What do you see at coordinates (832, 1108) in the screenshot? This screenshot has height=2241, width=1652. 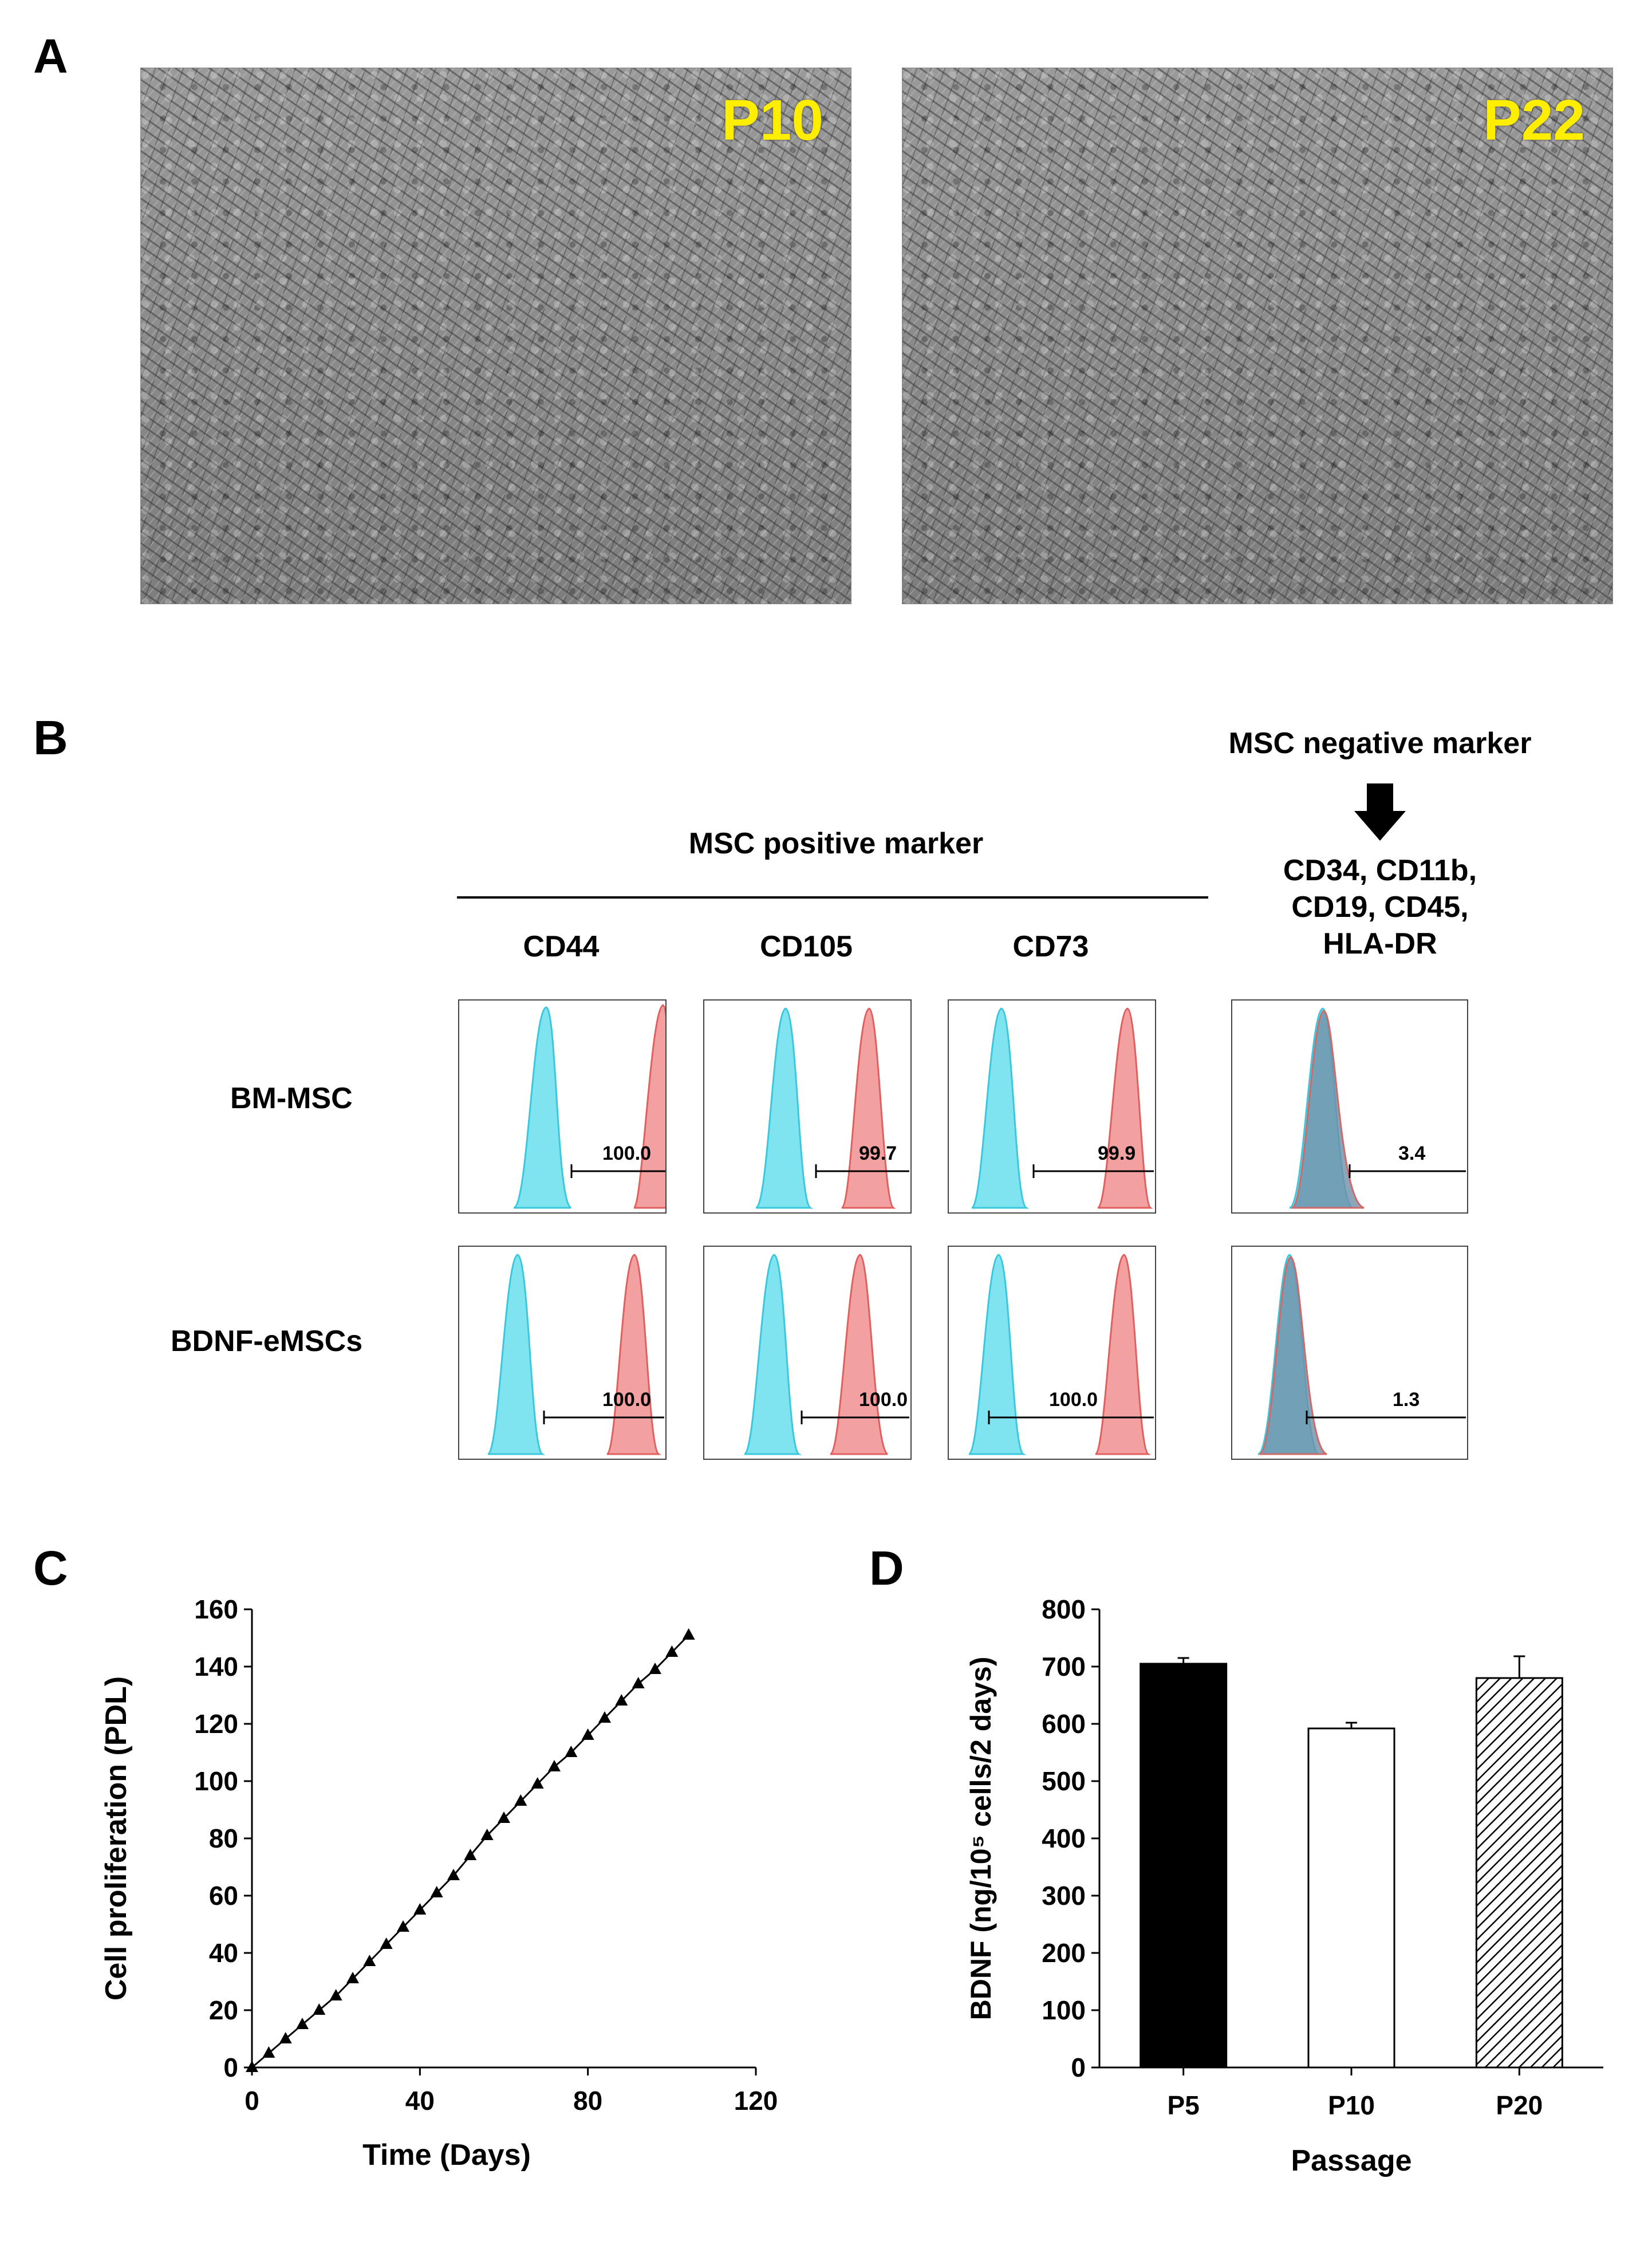 I see `histogram-bm-cd105-svg: 99.7` at bounding box center [832, 1108].